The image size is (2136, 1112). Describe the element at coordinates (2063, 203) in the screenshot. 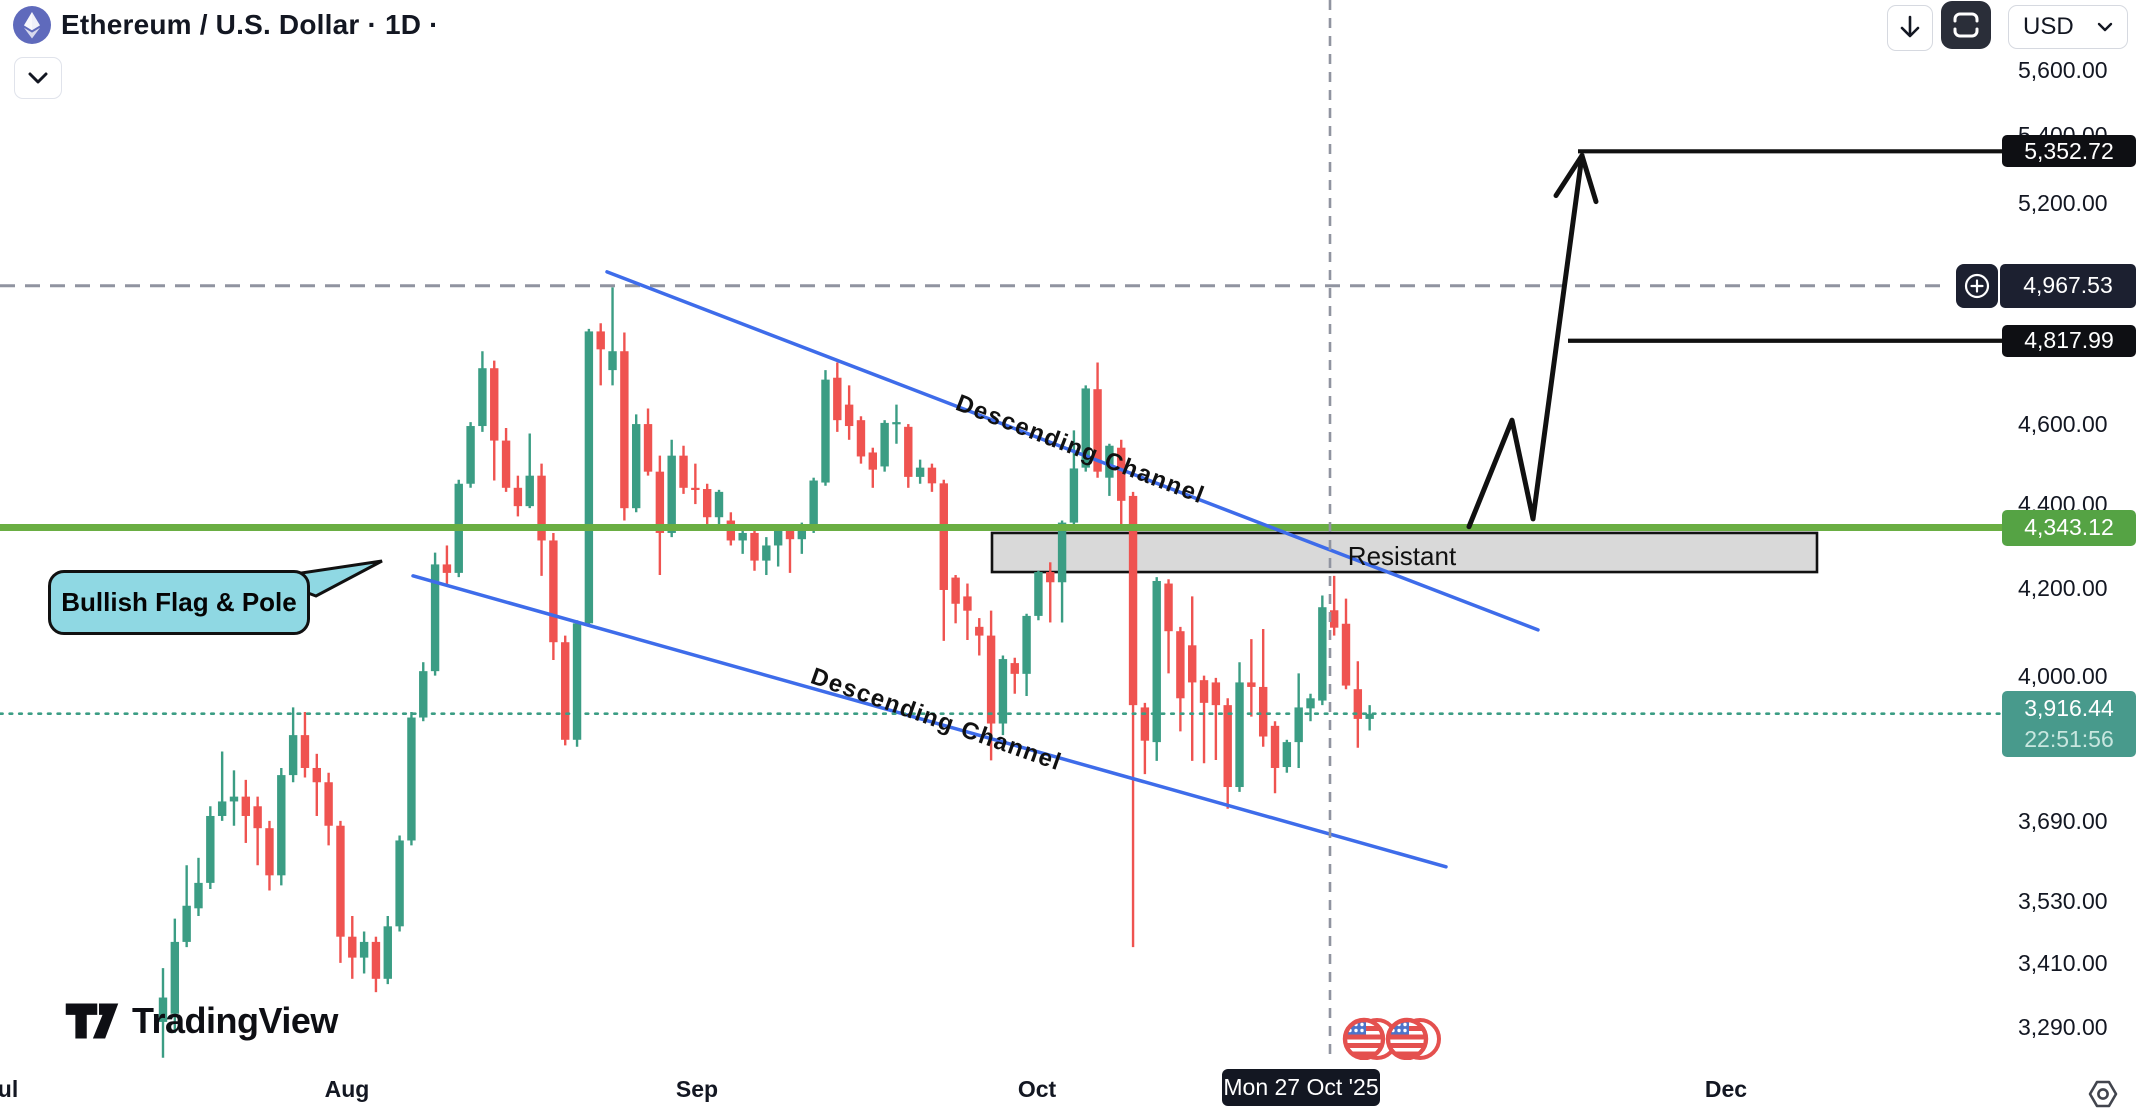

I see `price-tick-label: 5,200.00` at that location.